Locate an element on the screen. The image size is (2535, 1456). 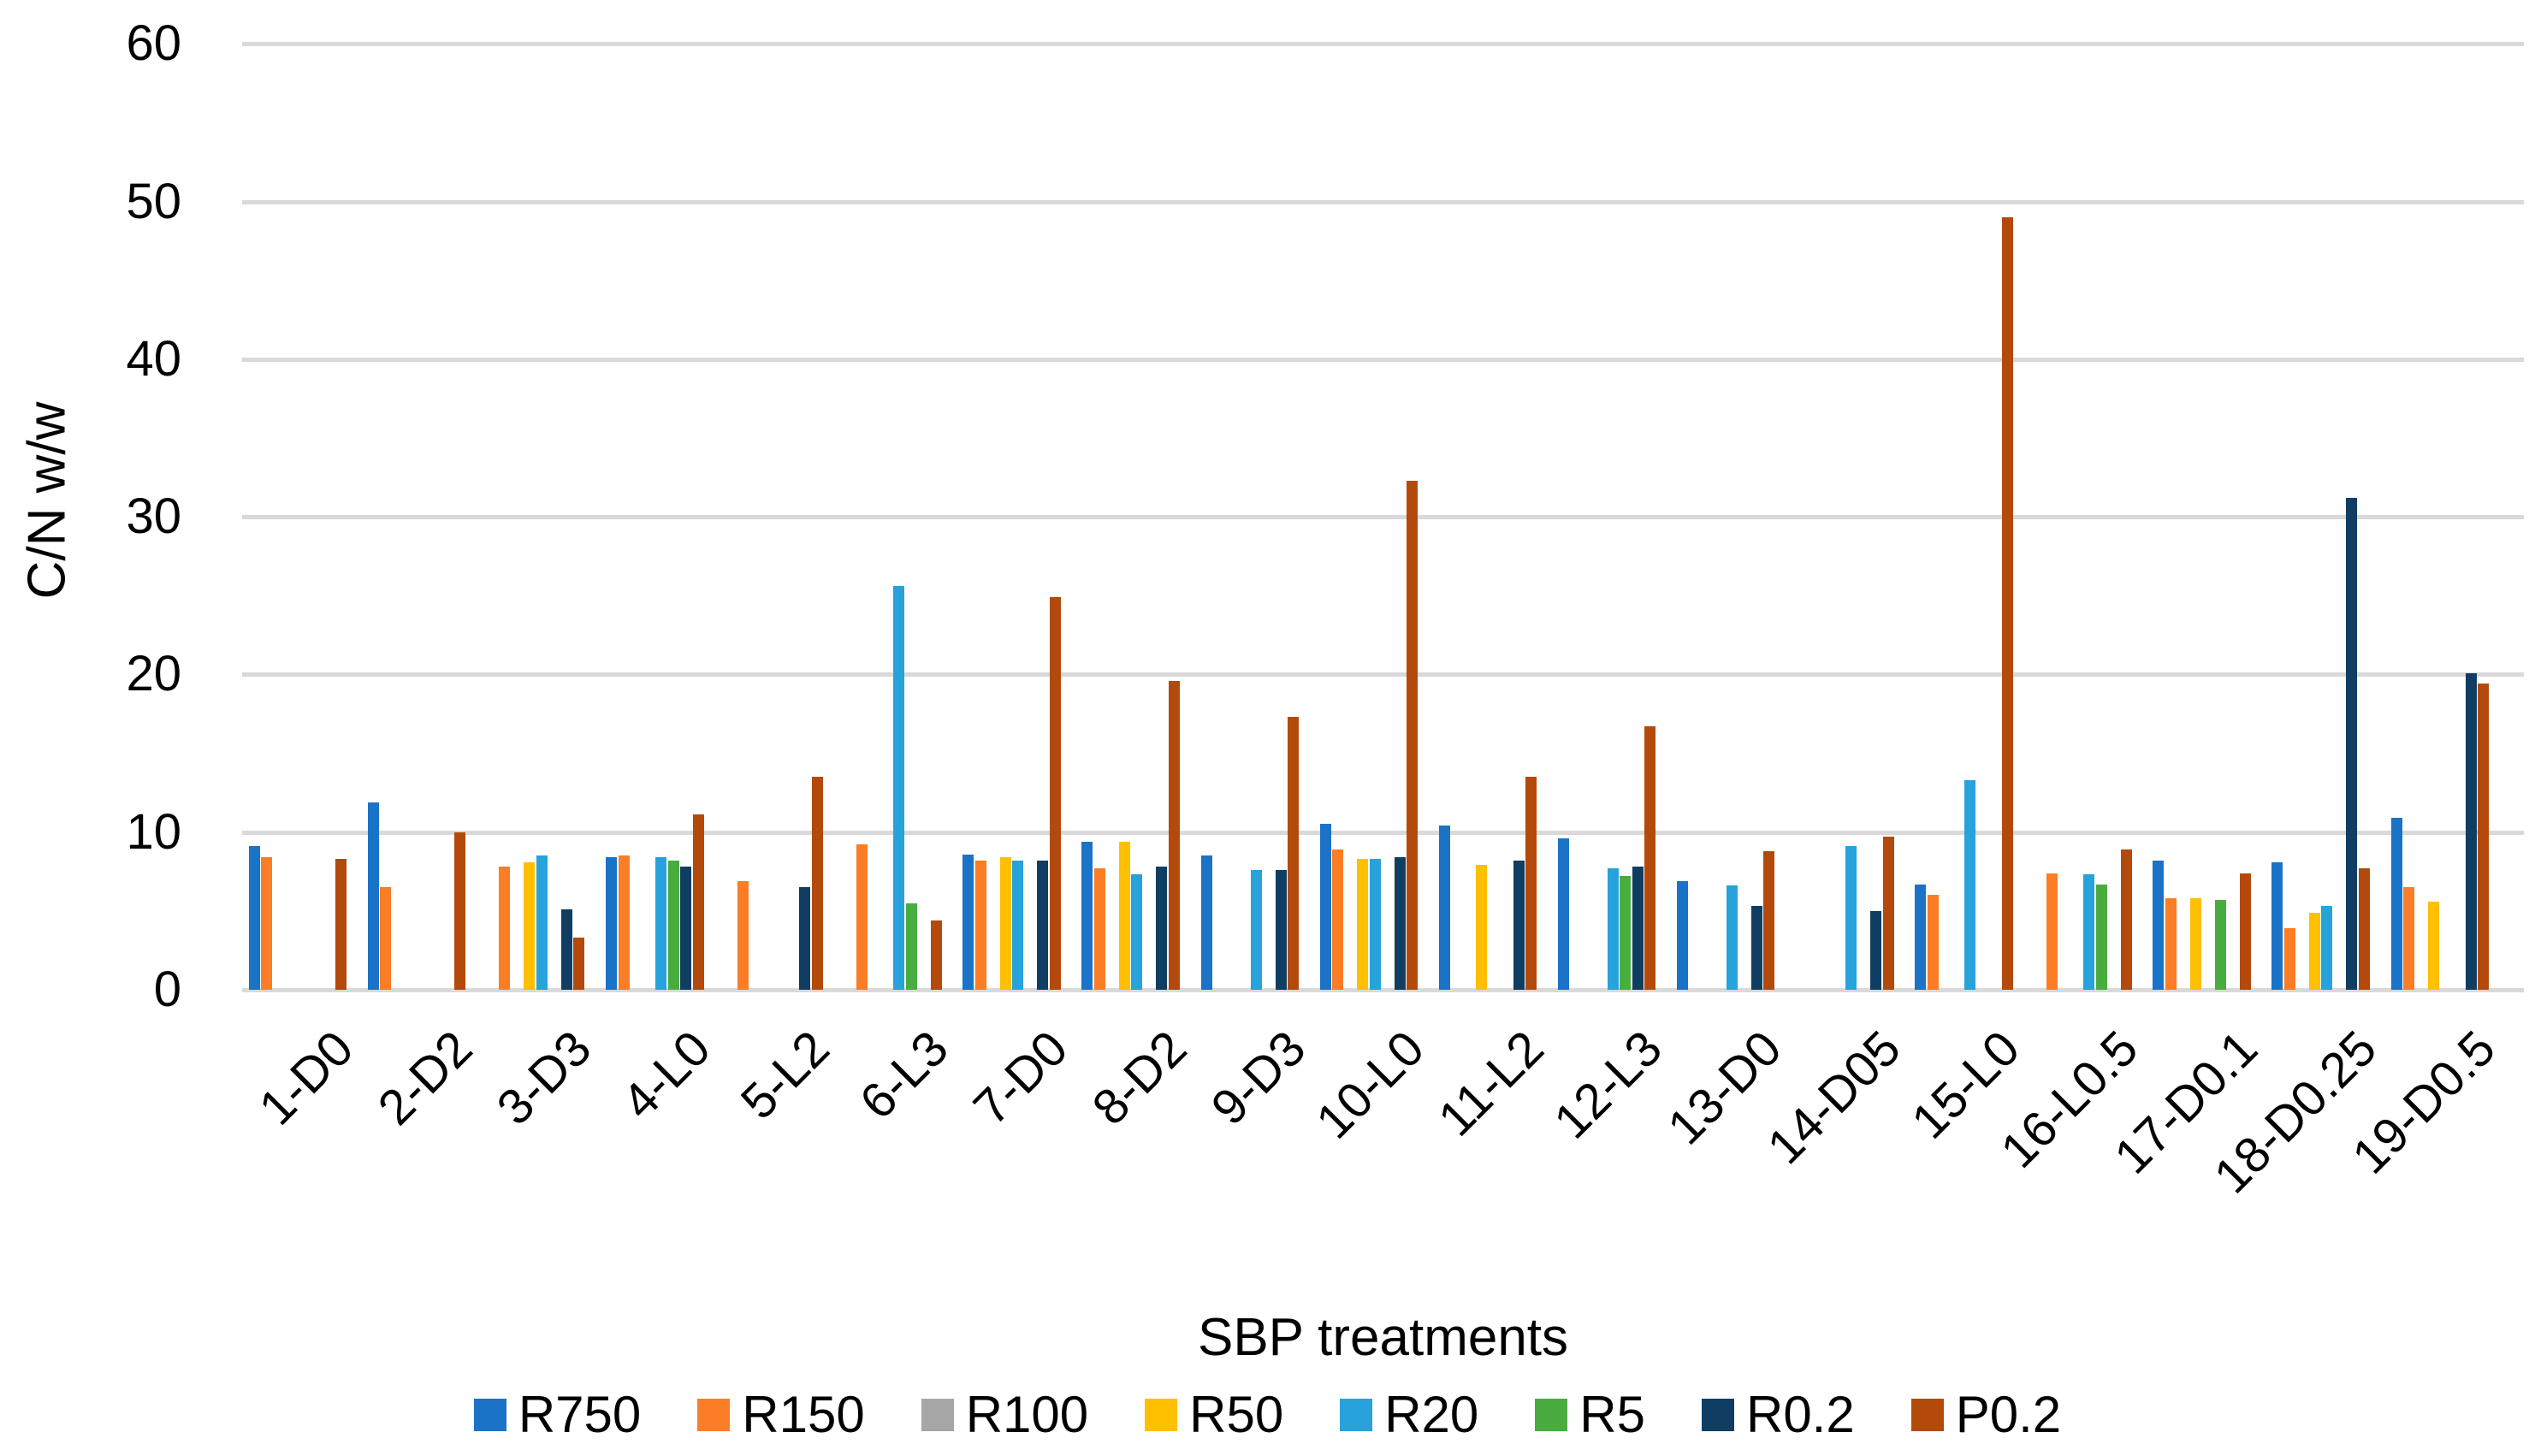
bar-R20-3-D3 is located at coordinates (542, 922).